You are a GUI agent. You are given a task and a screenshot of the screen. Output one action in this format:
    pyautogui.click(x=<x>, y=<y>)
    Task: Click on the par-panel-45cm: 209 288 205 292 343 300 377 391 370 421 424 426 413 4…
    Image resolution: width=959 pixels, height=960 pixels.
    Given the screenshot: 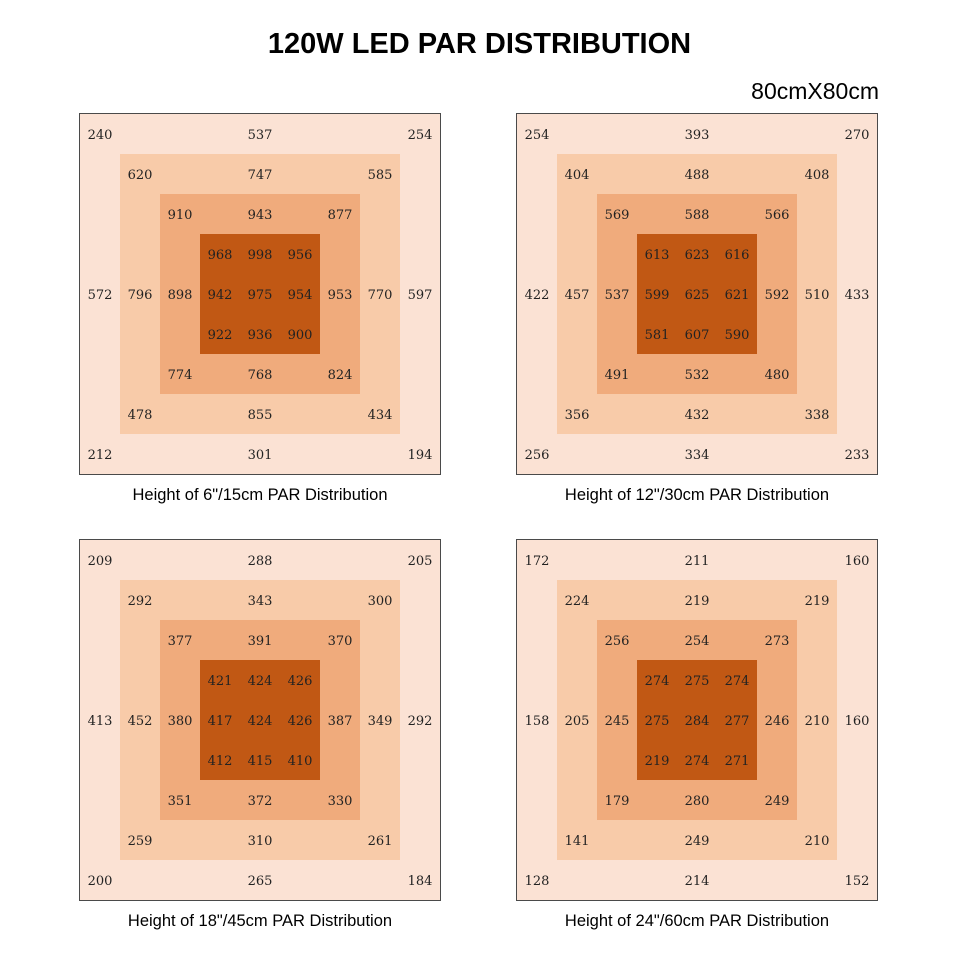 What is the action you would take?
    pyautogui.click(x=260, y=720)
    